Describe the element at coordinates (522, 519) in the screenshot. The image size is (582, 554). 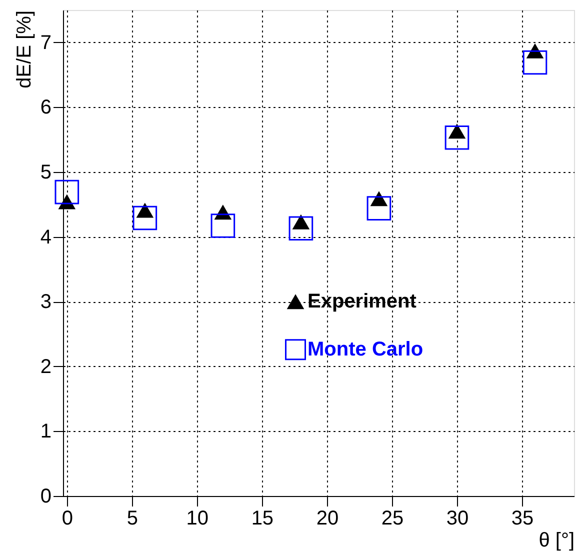
I see `x-tick-label: 35` at that location.